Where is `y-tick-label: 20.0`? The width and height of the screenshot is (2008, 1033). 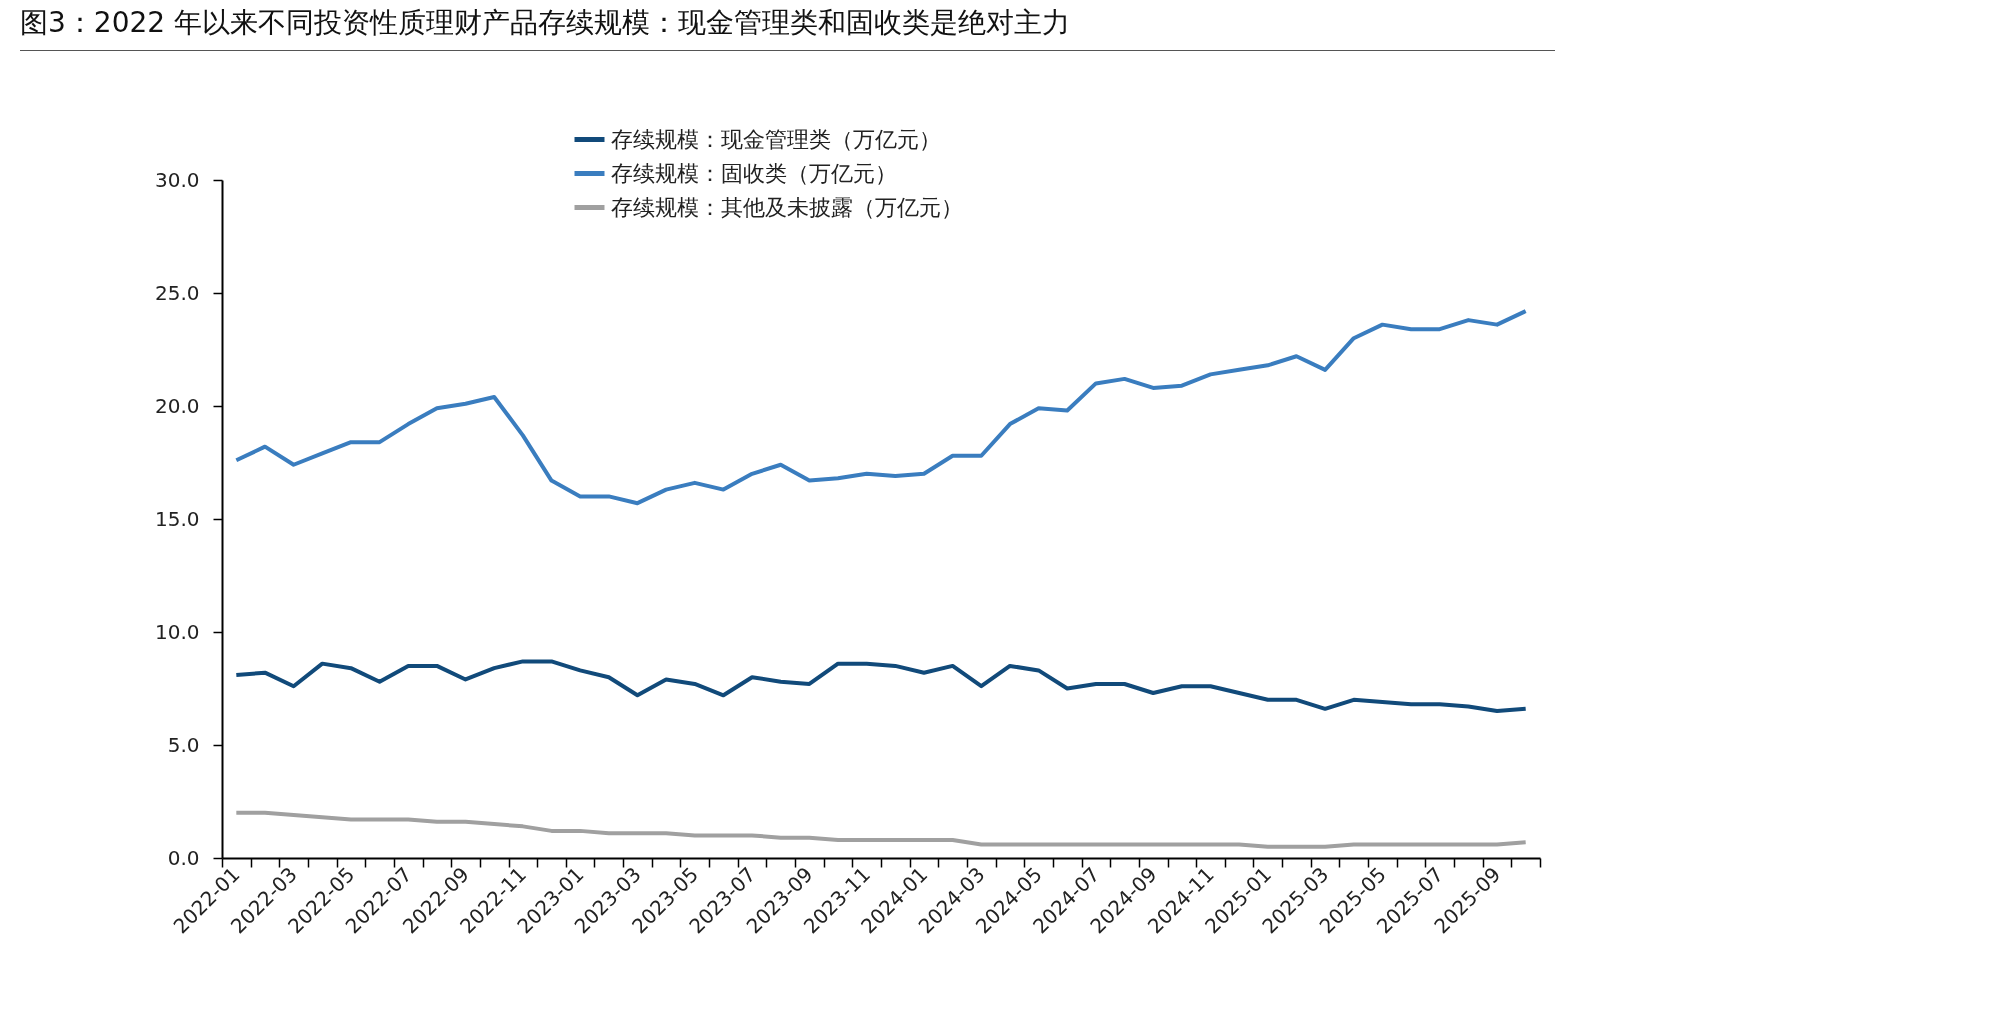 y-tick-label: 20.0 is located at coordinates (177, 405).